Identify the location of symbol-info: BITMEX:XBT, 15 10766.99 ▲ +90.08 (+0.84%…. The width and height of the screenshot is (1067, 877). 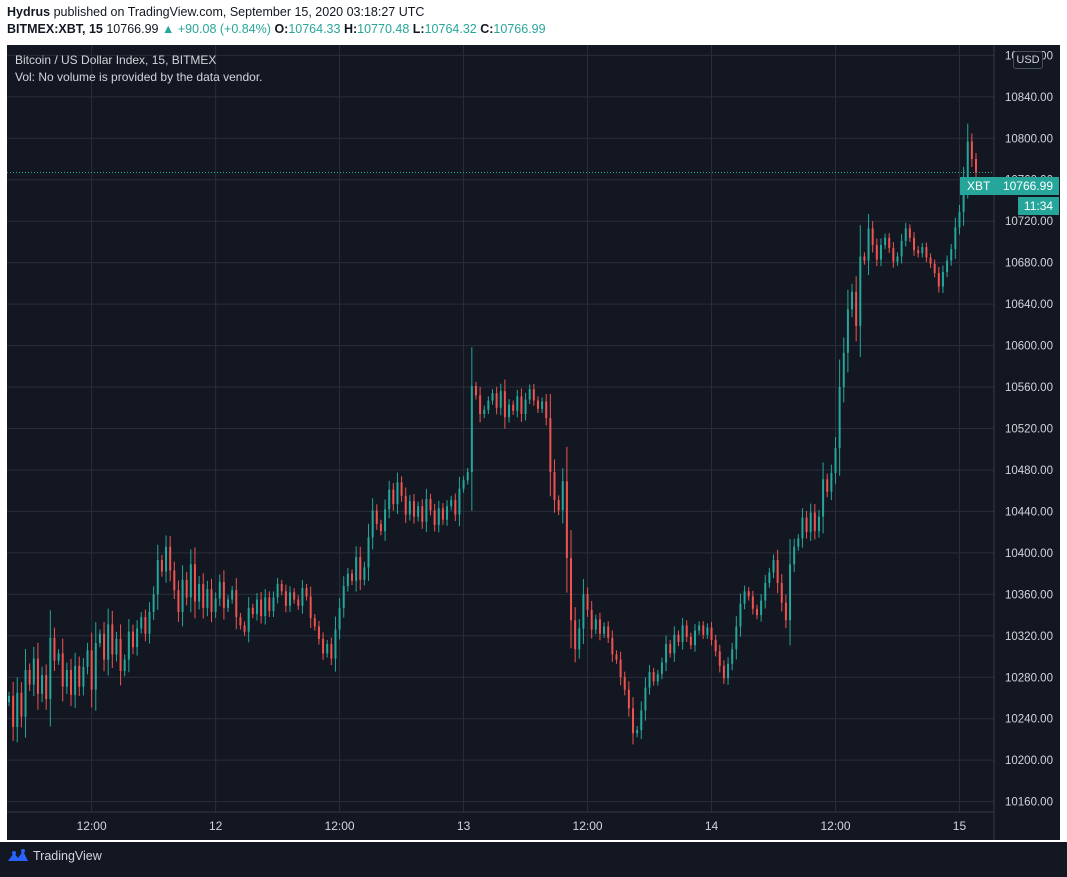
(276, 29).